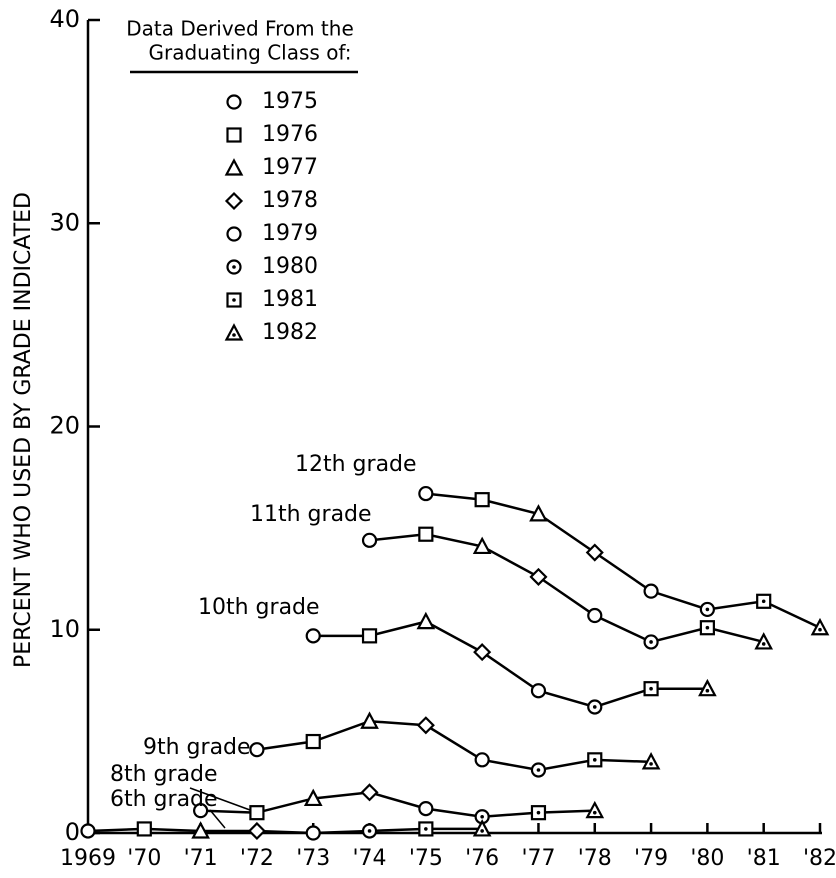  I want to click on x-tick-label: '73, so click(313, 858).